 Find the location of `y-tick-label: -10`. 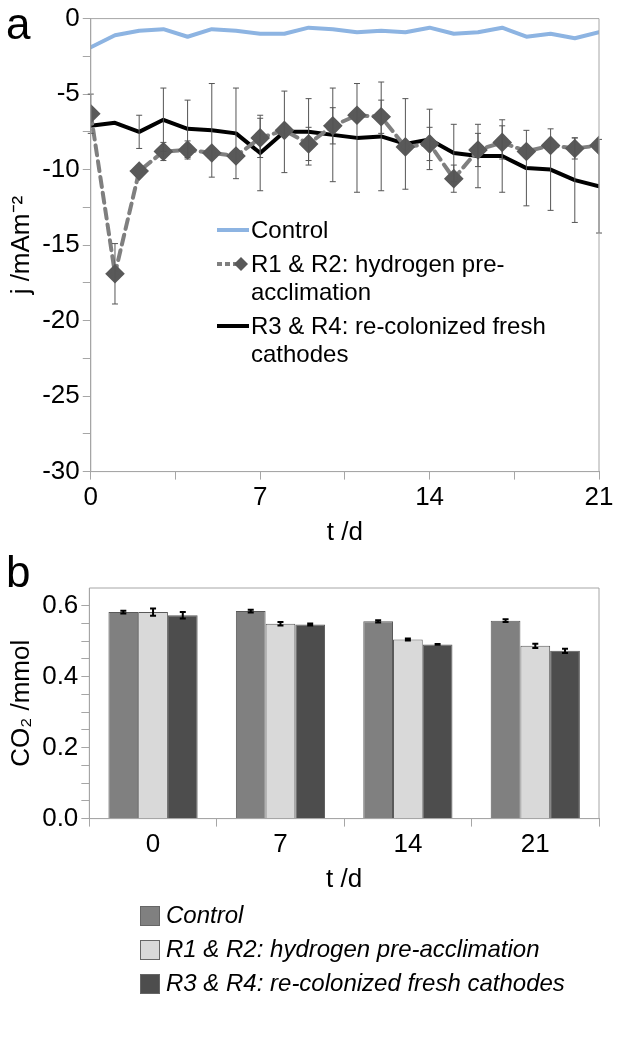

y-tick-label: -10 is located at coordinates (61, 167).